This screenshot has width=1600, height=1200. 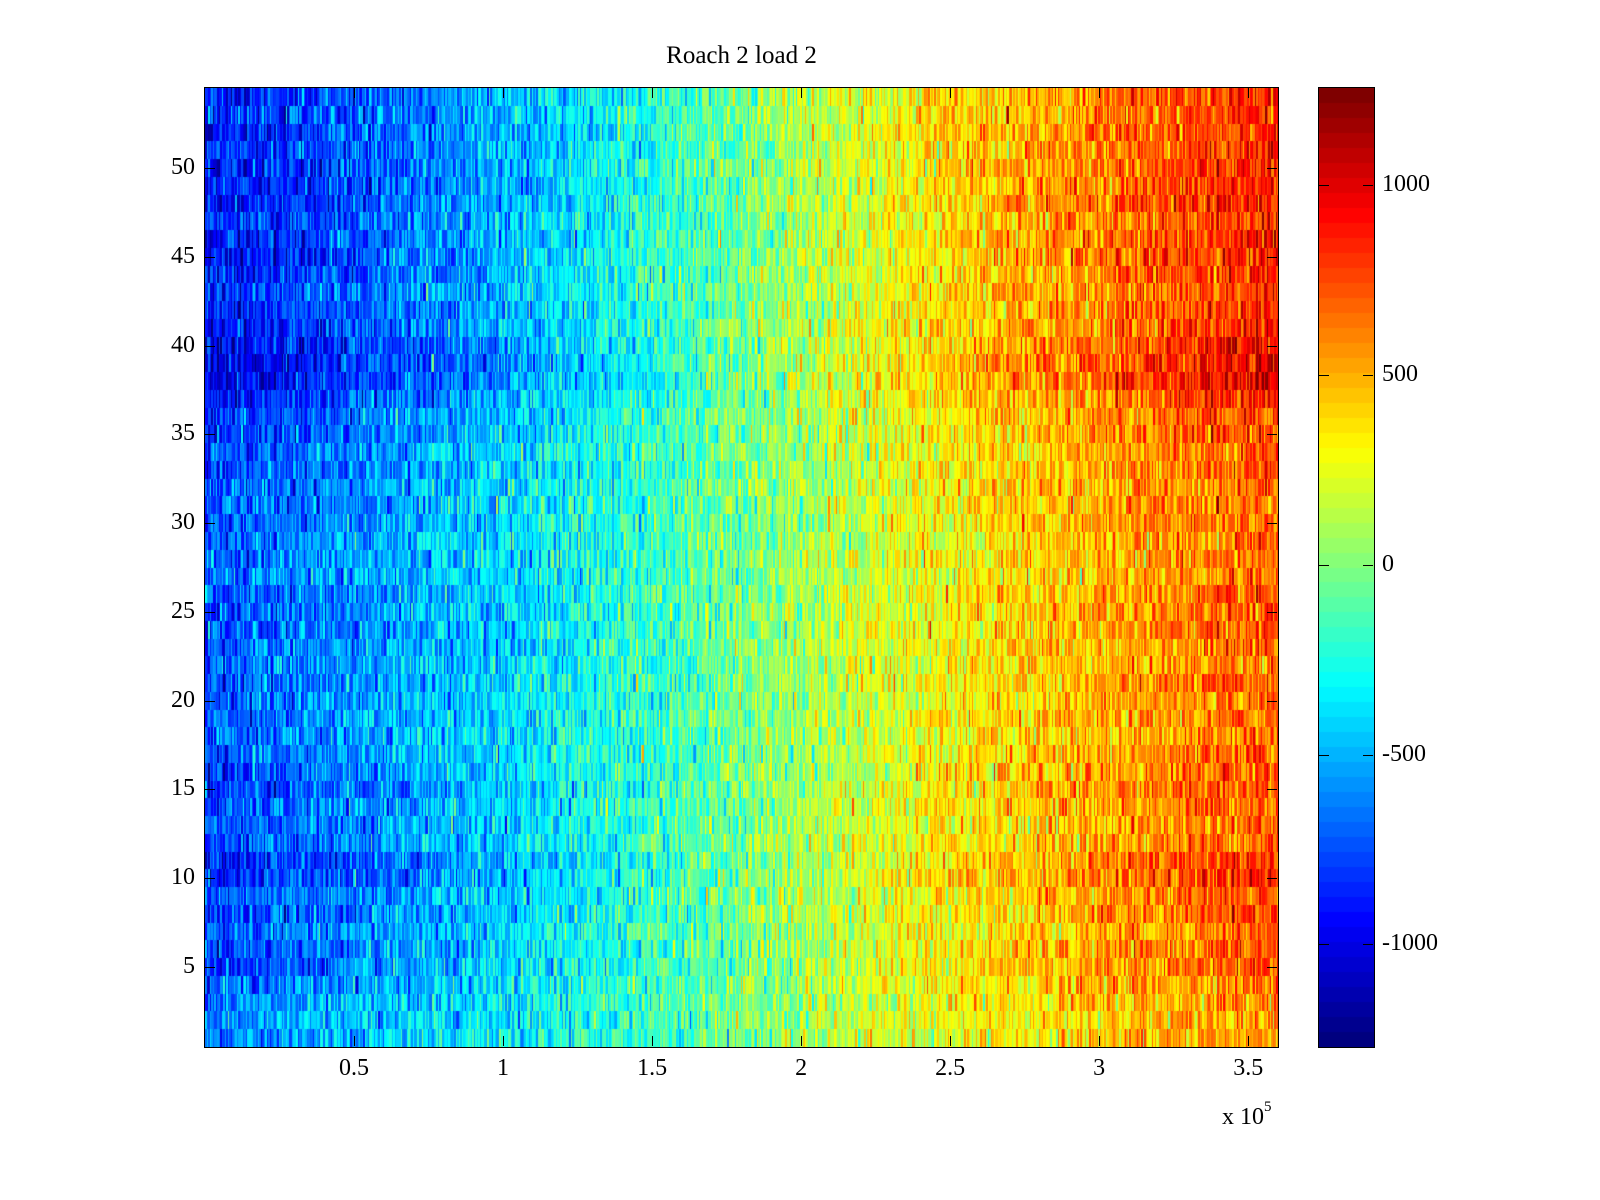 What do you see at coordinates (183, 522) in the screenshot?
I see `y-tick-label: 30` at bounding box center [183, 522].